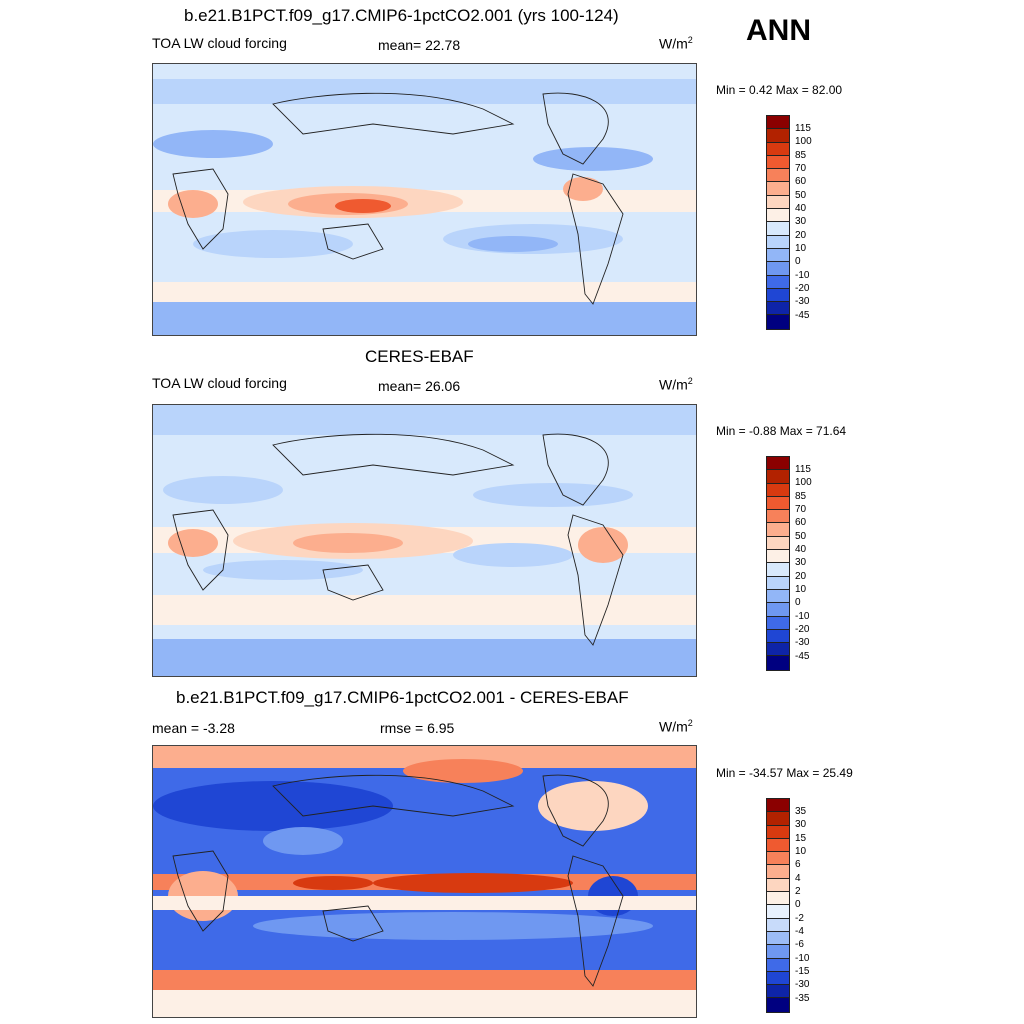 The height and width of the screenshot is (1024, 1024). I want to click on panel2-map, so click(424, 540).